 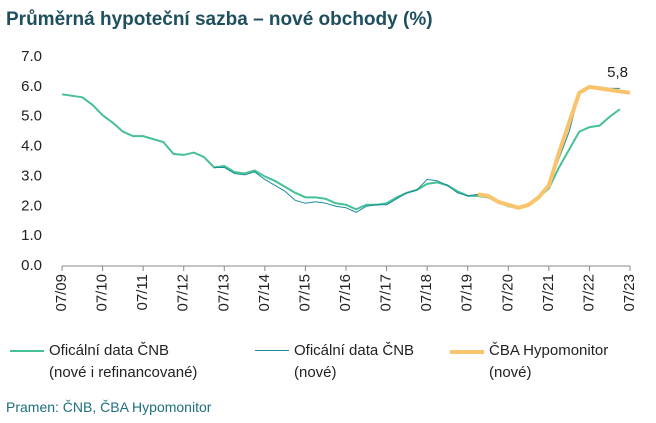 I want to click on y-tick-label: 7.0, so click(x=31, y=56).